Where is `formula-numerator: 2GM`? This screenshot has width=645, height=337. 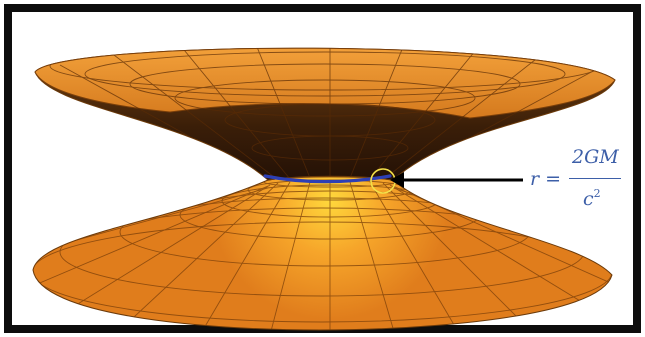 formula-numerator: 2GM is located at coordinates (595, 157).